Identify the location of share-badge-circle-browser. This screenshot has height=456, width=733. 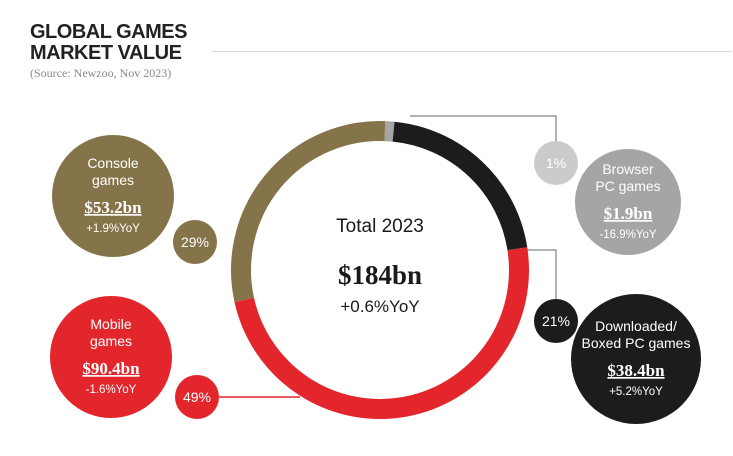
(556, 163).